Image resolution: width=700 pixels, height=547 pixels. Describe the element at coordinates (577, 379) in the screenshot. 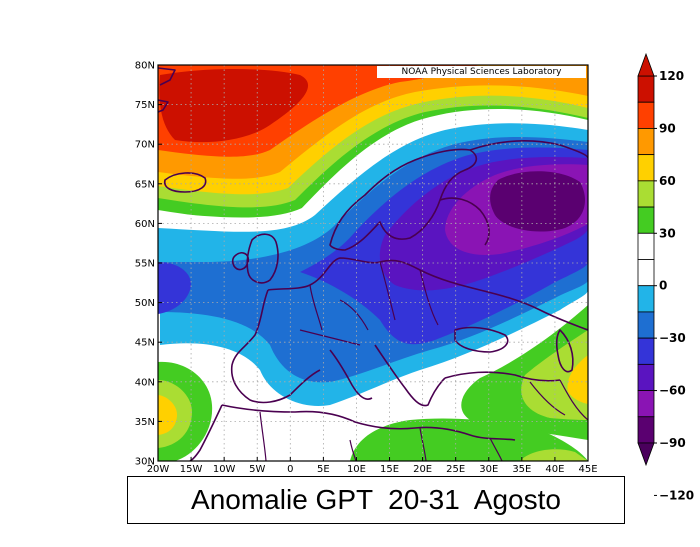

I see `south-gold-east` at that location.